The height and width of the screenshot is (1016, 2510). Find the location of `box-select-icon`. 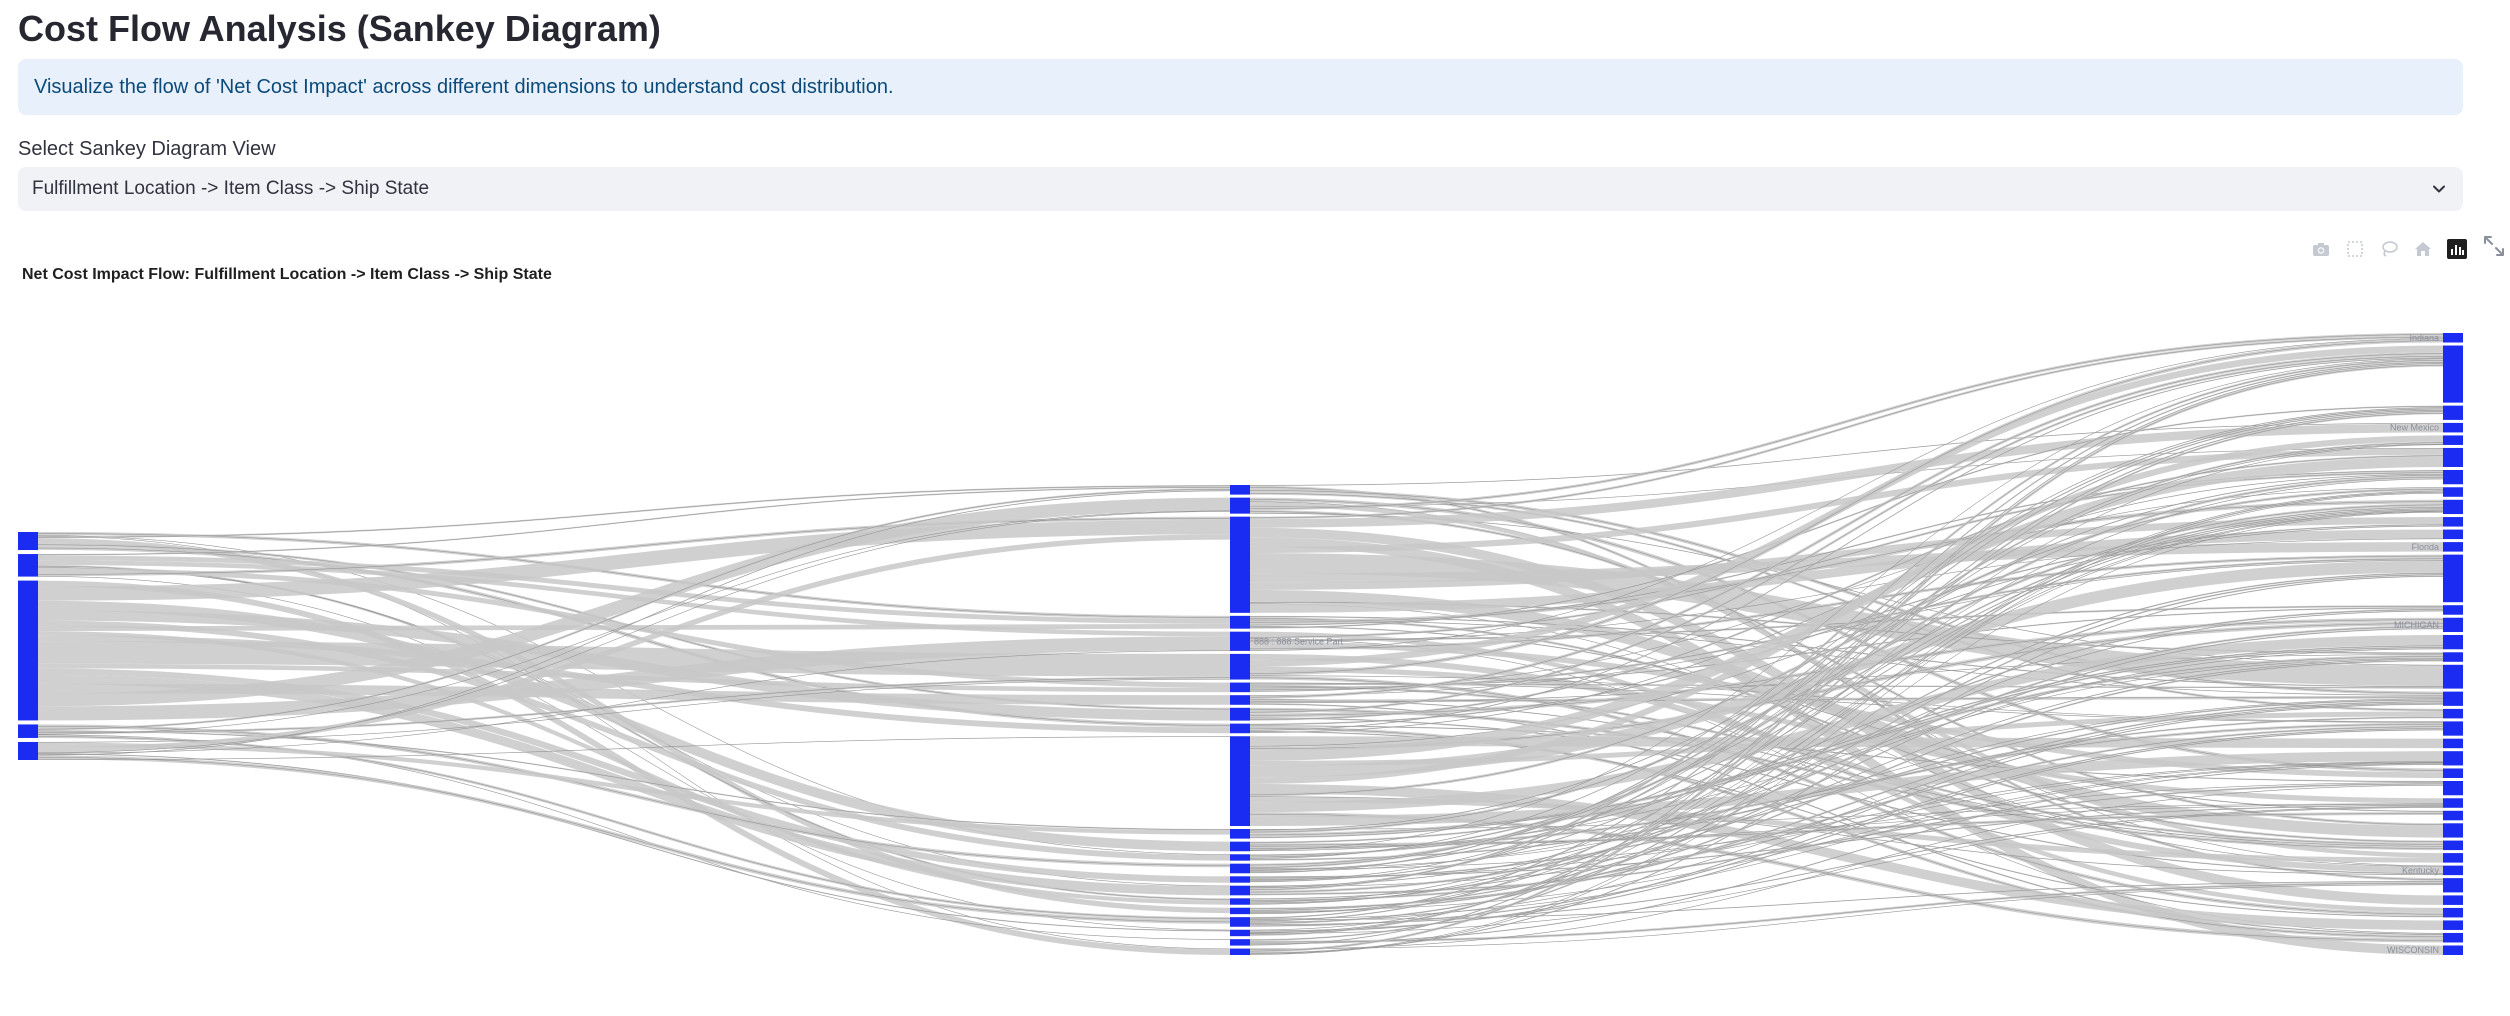

box-select-icon is located at coordinates (2355, 249).